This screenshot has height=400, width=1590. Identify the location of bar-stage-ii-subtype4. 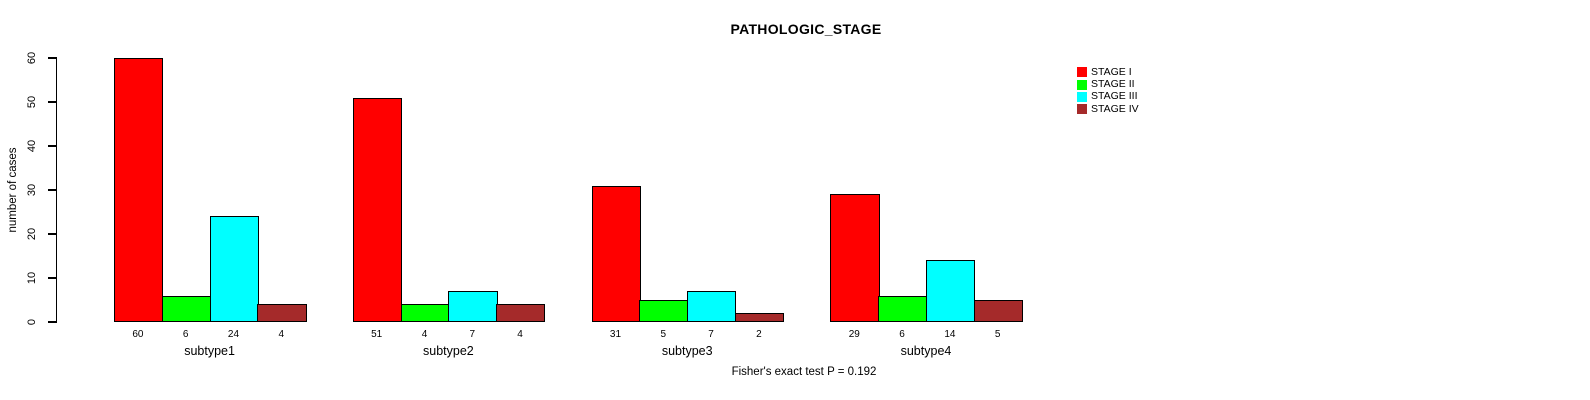
(903, 308).